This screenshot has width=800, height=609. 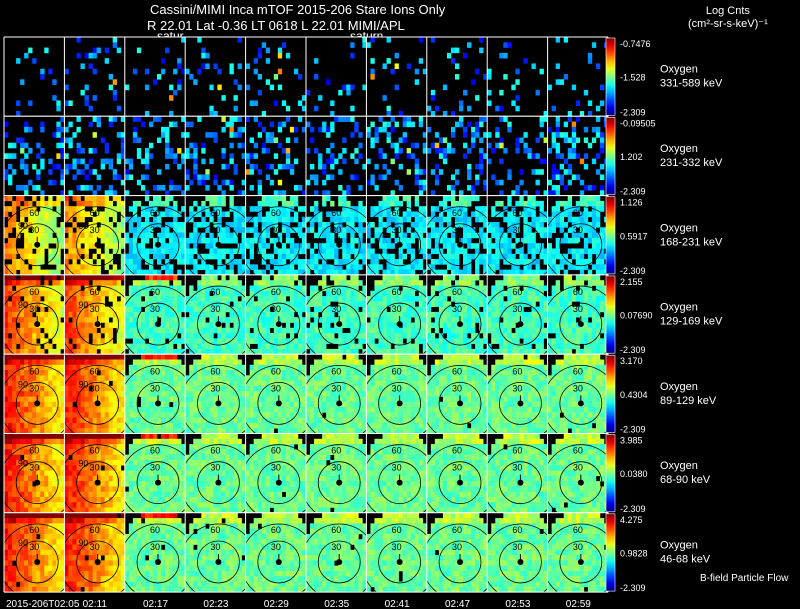 What do you see at coordinates (688, 401) in the screenshot?
I see `energy-label: 89-129 keV` at bounding box center [688, 401].